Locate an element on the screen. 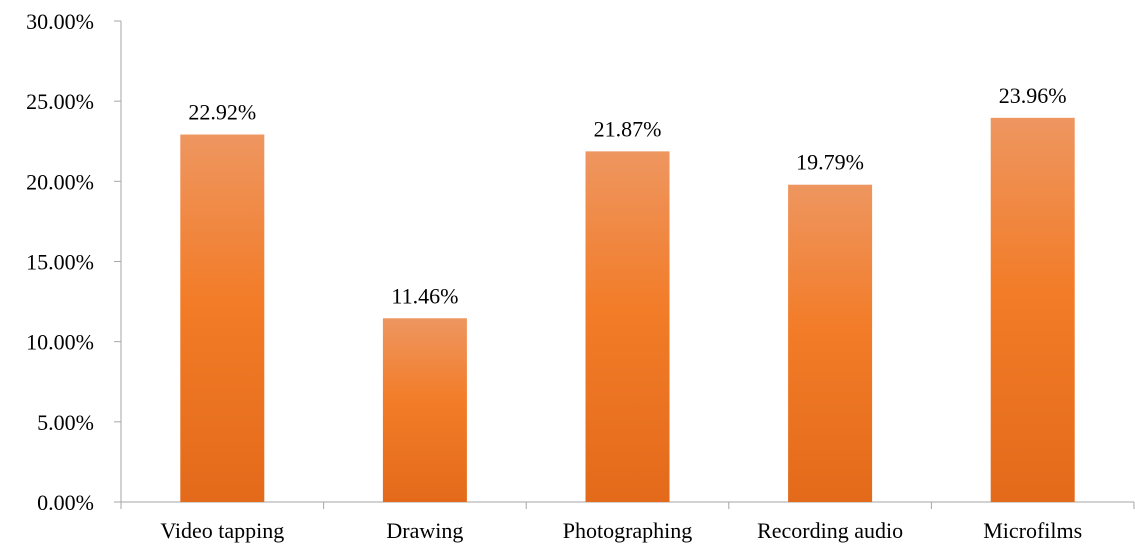 This screenshot has width=1135, height=554. y-tick-label: 15.00% is located at coordinates (60, 262).